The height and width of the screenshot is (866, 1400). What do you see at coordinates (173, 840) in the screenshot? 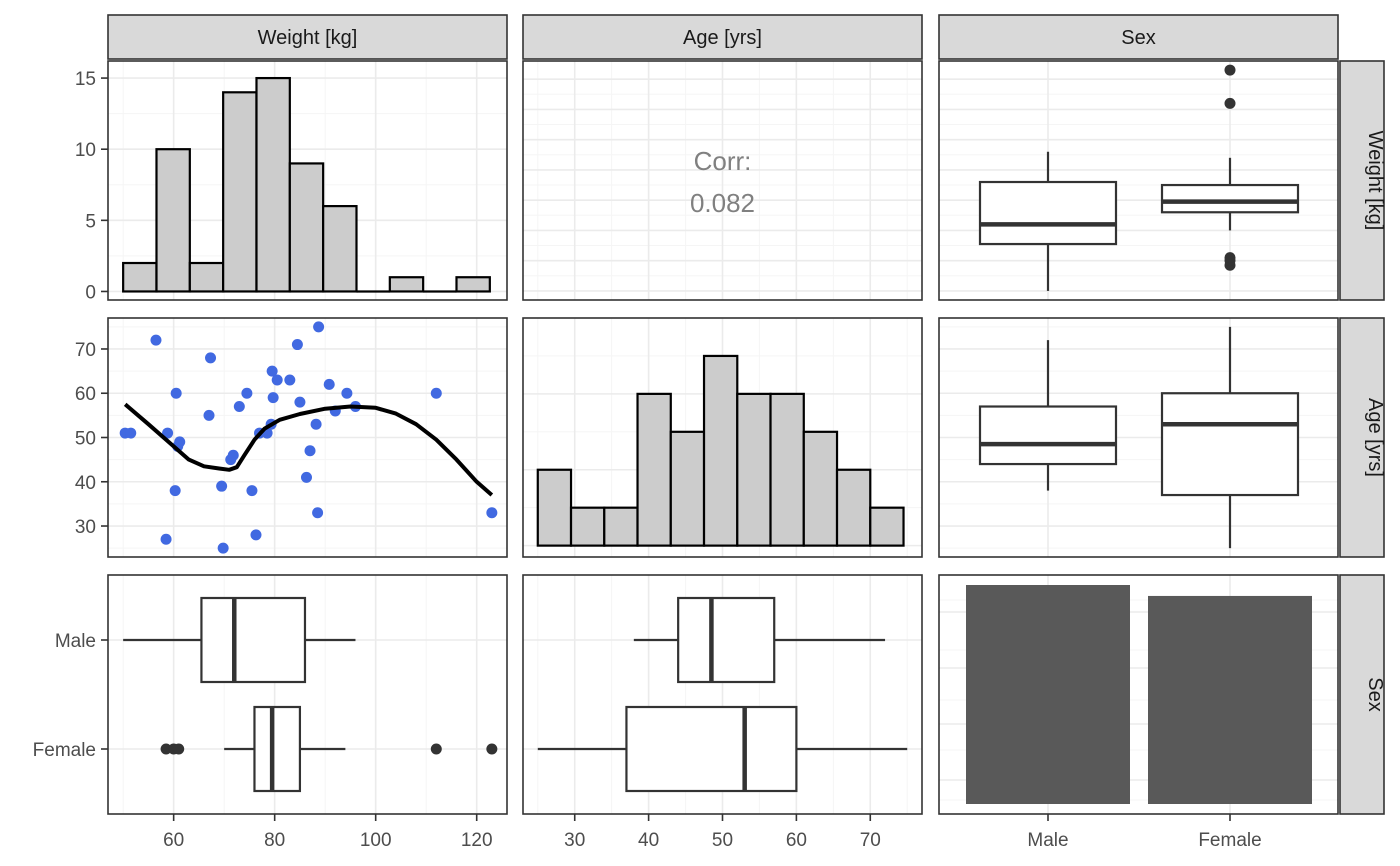
I see `x-tick-label-weight: 60` at bounding box center [173, 840].